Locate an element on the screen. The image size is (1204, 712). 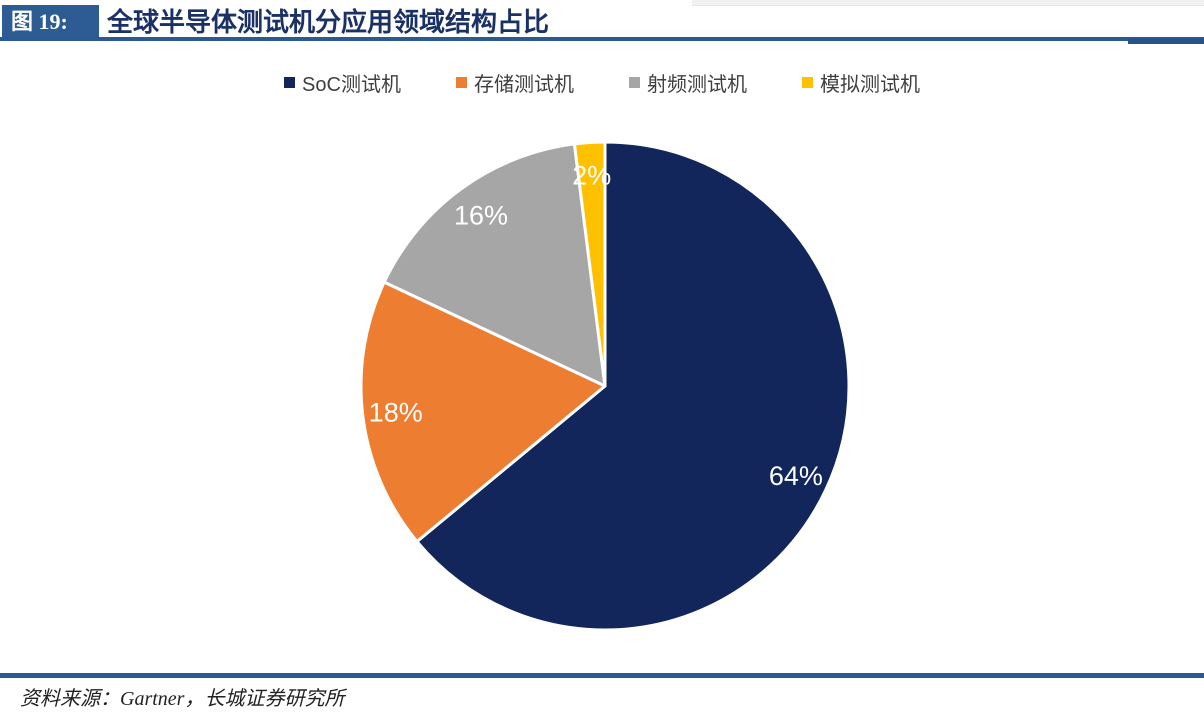
legend-item: 模拟测试机 is located at coordinates (860, 82).